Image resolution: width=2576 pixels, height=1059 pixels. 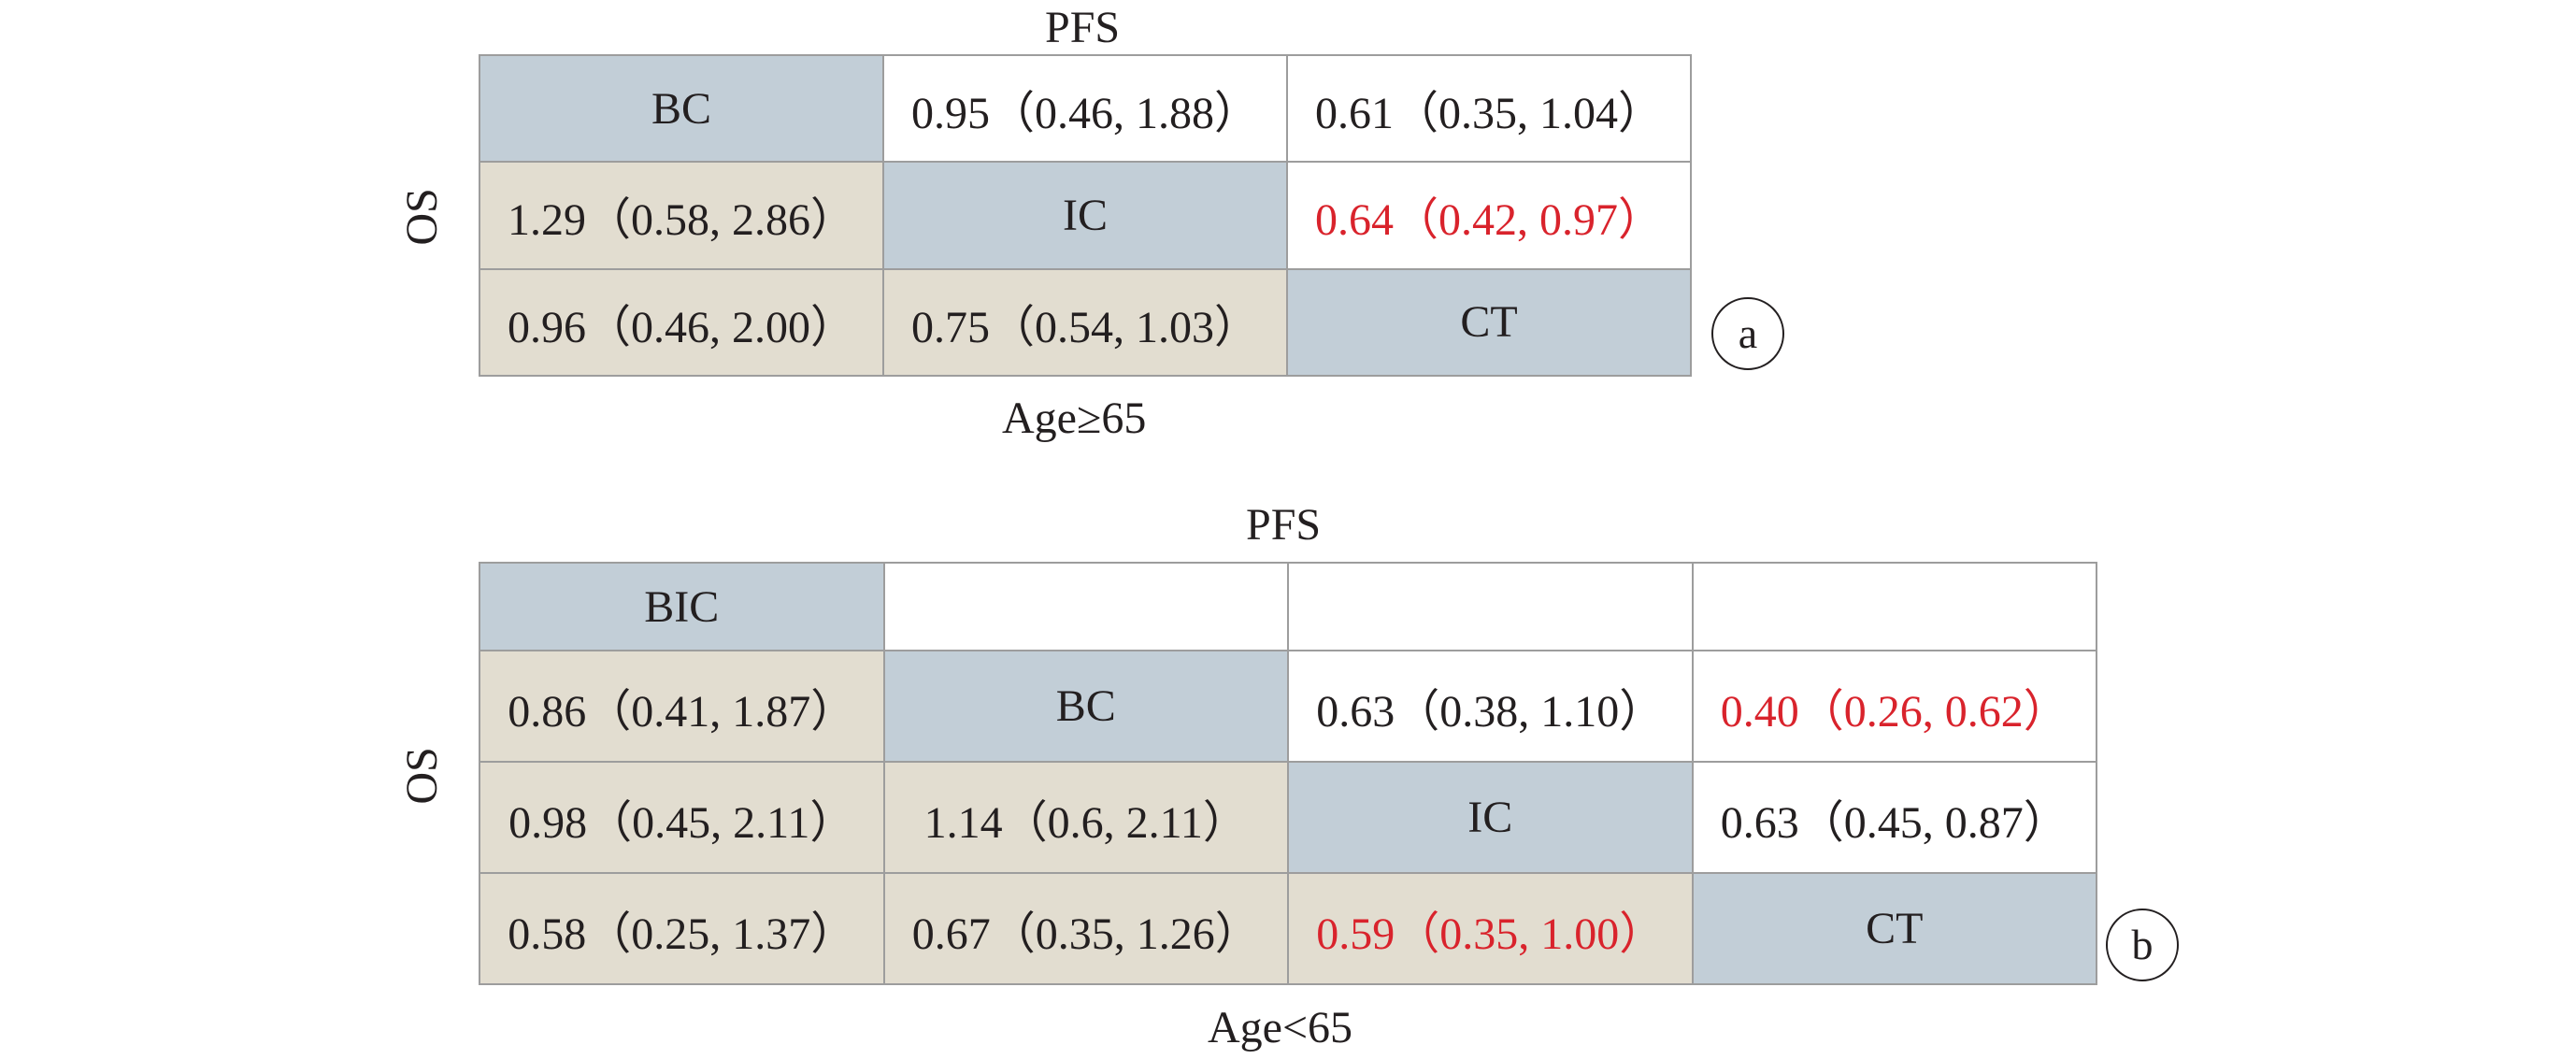 What do you see at coordinates (1490, 707) in the screenshot?
I see `pfs-hazard-ratio-cell: 0.63（0.38, 1.10）` at bounding box center [1490, 707].